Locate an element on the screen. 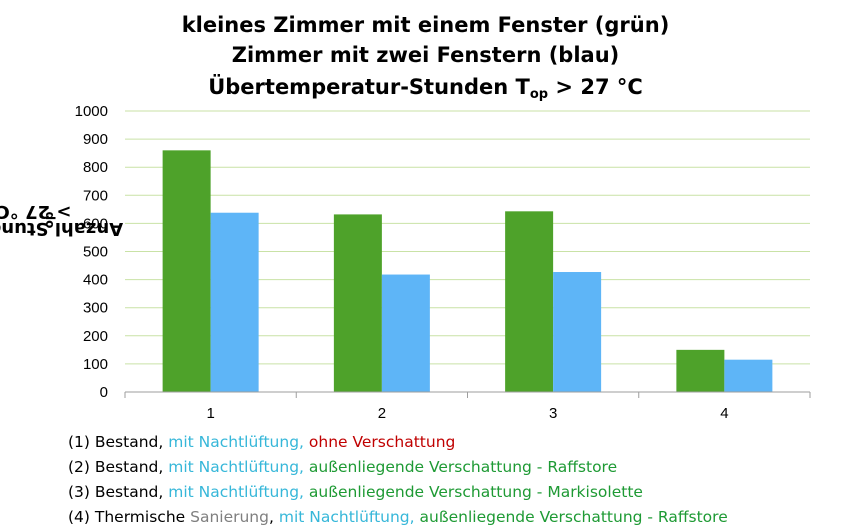 Image resolution: width=851 pixels, height=532 pixels. legend-3-text: (3) Bestand, is located at coordinates (118, 492).